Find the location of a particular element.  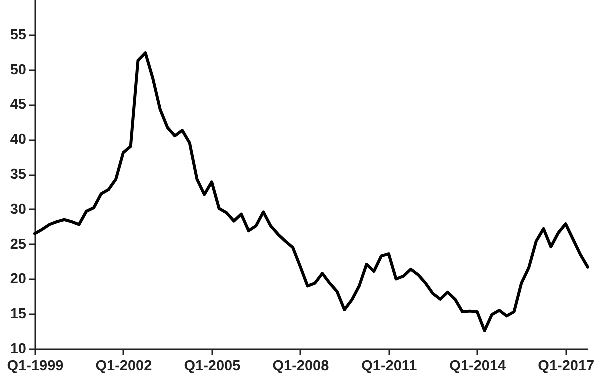

x-tick-label: Q1-2011 is located at coordinates (390, 366).